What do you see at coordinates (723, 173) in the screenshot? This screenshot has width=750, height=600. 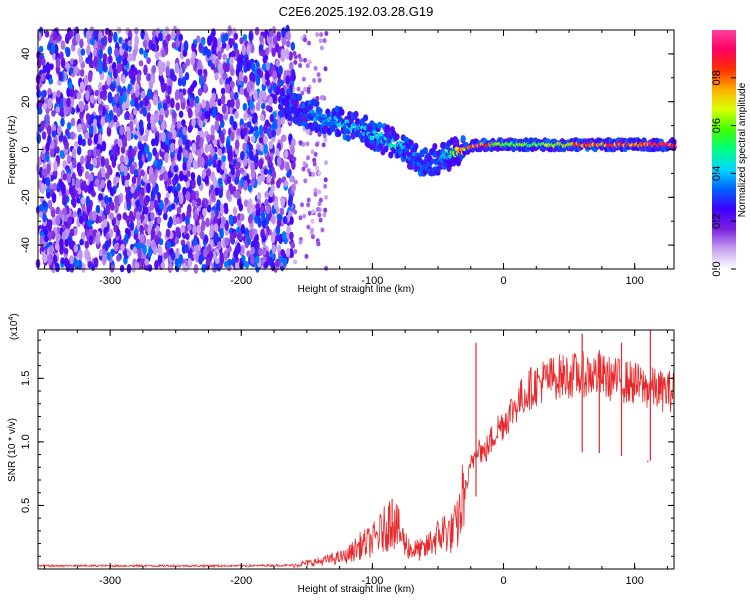 I see `colorbar-ticks: 0.0 0.2 0.4 0.6 0.8` at bounding box center [723, 173].